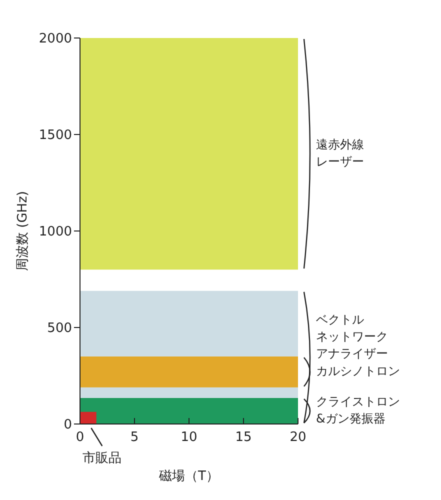  I want to click on y-tick-label: 0, so click(68, 425).